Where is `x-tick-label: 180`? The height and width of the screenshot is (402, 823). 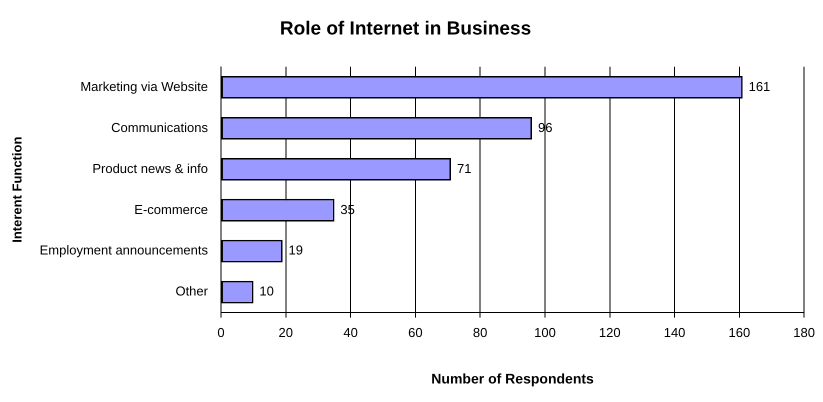
x-tick-label: 180 is located at coordinates (804, 332).